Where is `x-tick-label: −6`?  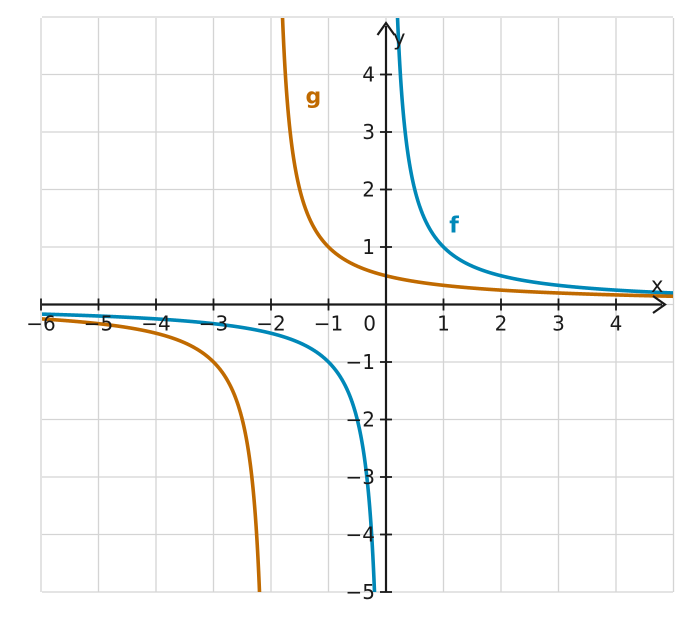 x-tick-label: −6 is located at coordinates (40, 324).